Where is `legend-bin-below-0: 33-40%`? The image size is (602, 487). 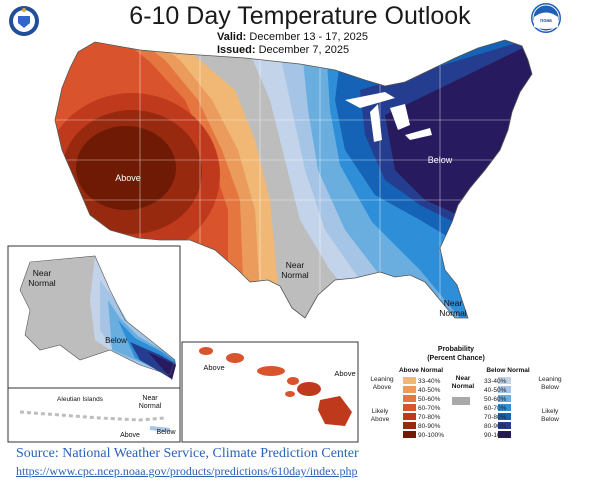
legend-bin-below-0: 33-40% is located at coordinates (495, 381).